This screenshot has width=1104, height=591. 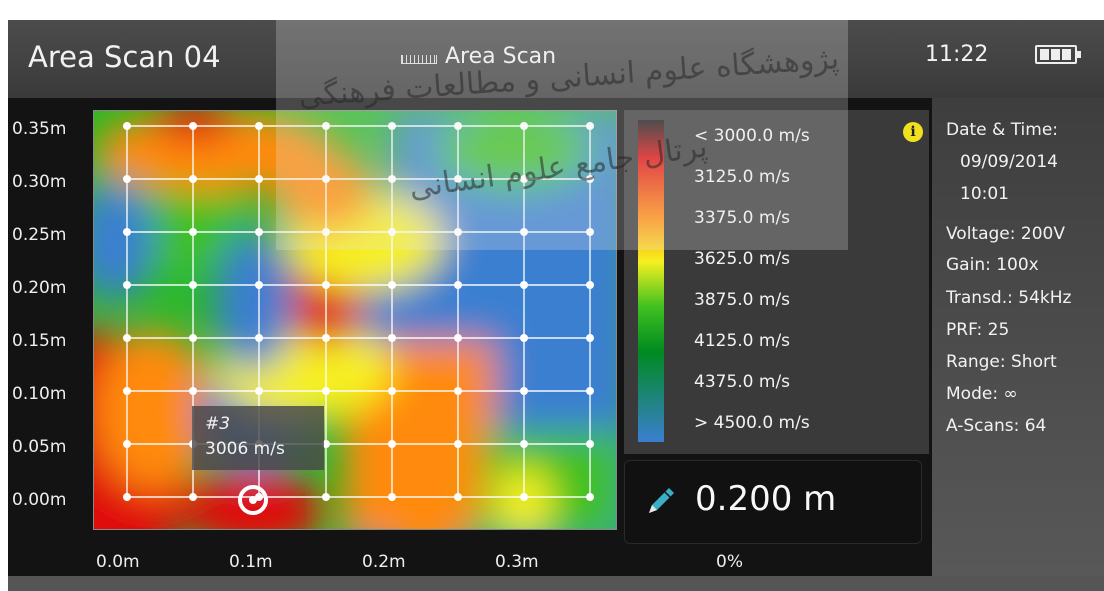 What do you see at coordinates (1005, 234) in the screenshot?
I see `voltage-setting: Voltage: 200V` at bounding box center [1005, 234].